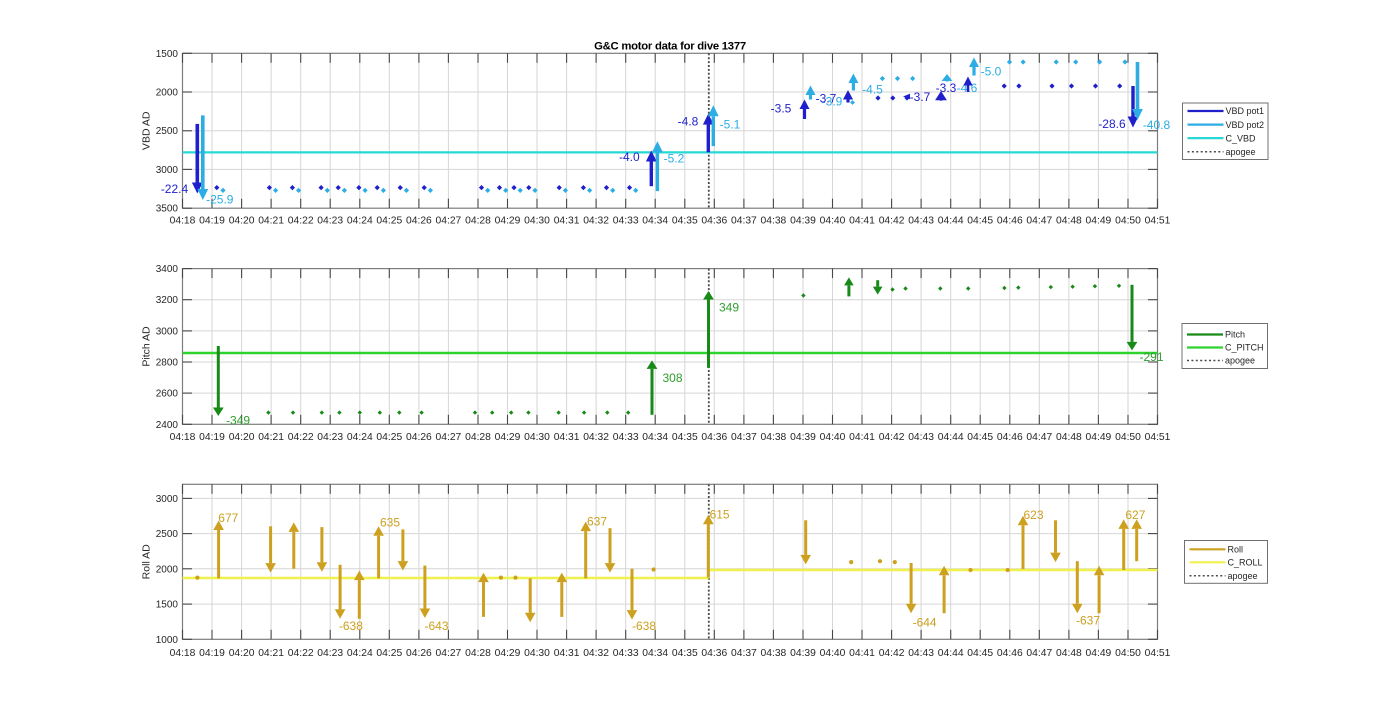 The image size is (1400, 720). Describe the element at coordinates (167, 269) in the screenshot. I see `svg-text: 3400` at that location.